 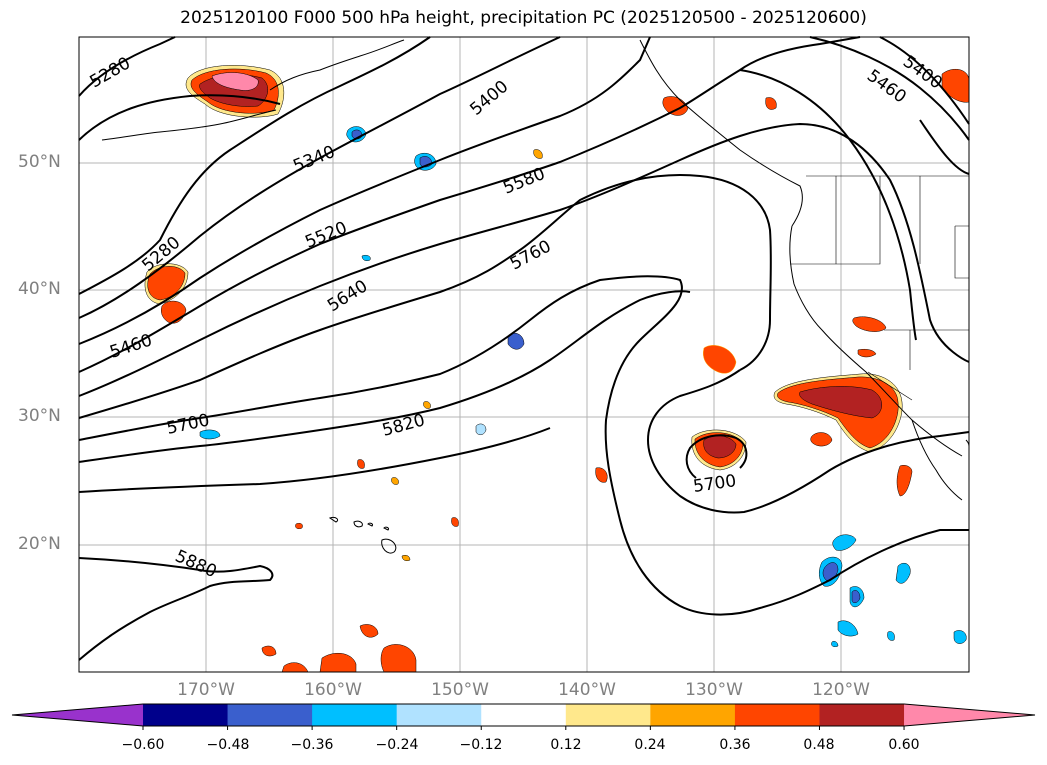 What do you see at coordinates (39, 544) in the screenshot?
I see `lat-label: 20°N` at bounding box center [39, 544].